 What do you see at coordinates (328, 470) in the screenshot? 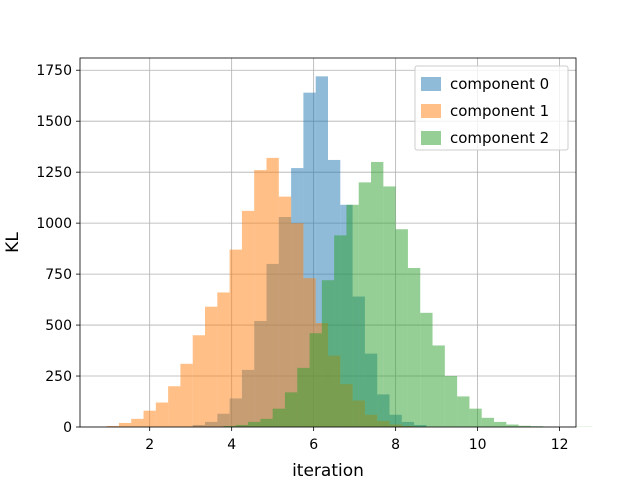
I see `x-axis-label: iteration` at bounding box center [328, 470].